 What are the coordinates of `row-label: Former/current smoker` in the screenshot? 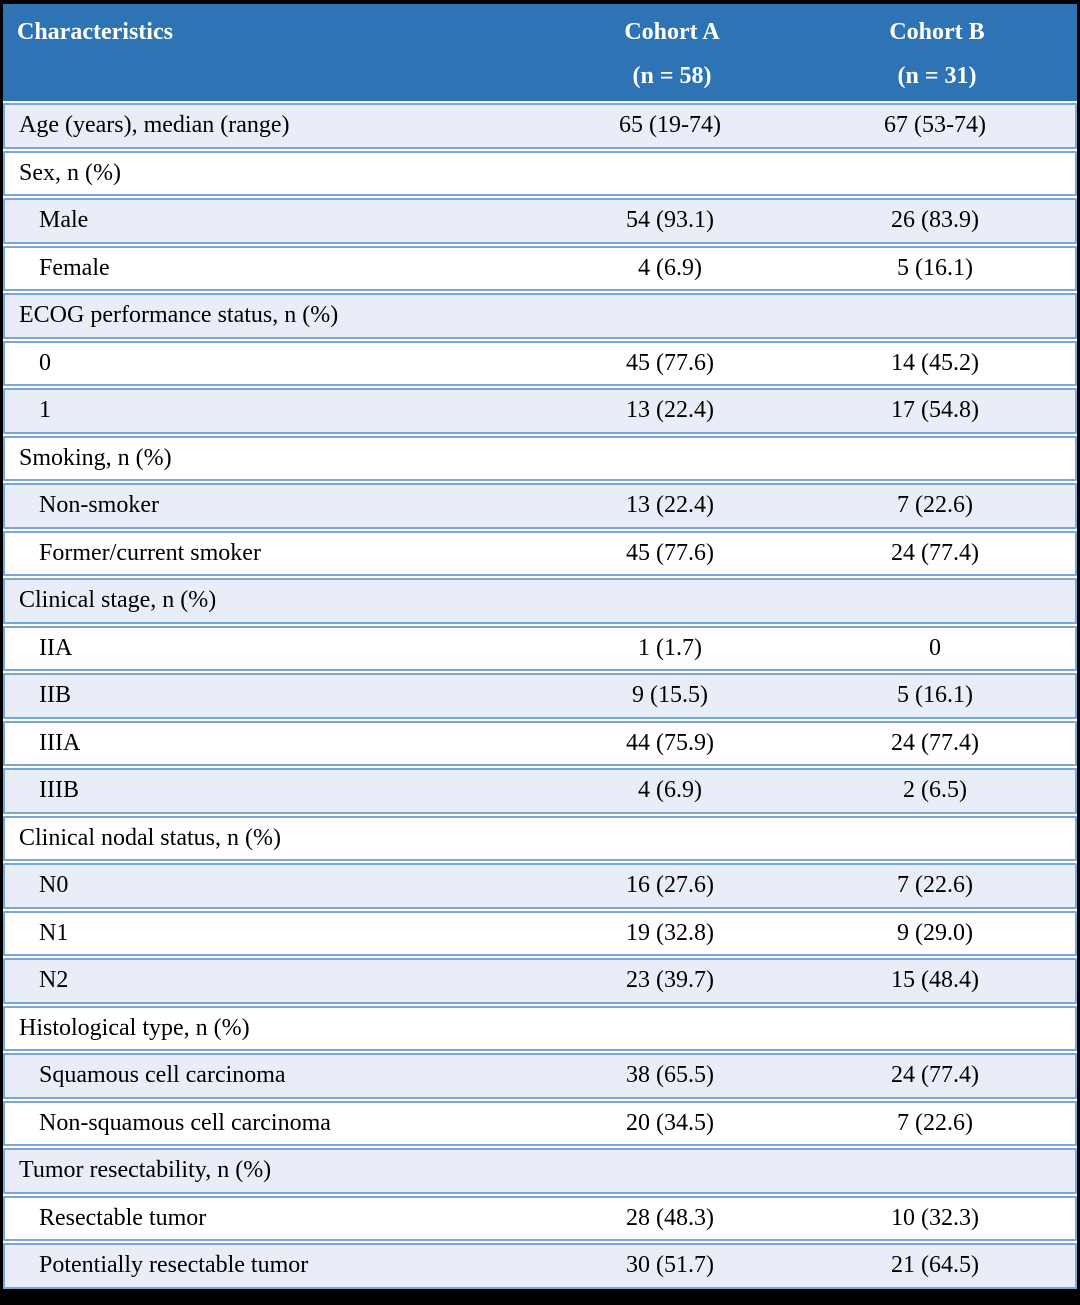 It's located at (150, 552).